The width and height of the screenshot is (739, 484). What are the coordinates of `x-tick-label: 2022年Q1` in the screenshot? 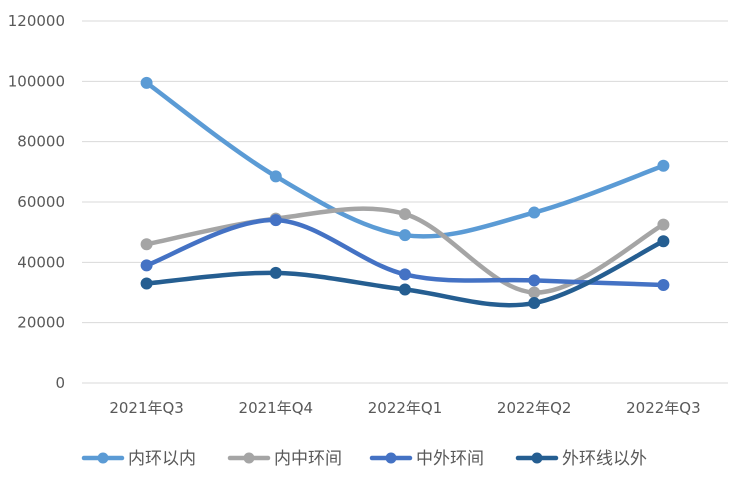 It's located at (405, 408).